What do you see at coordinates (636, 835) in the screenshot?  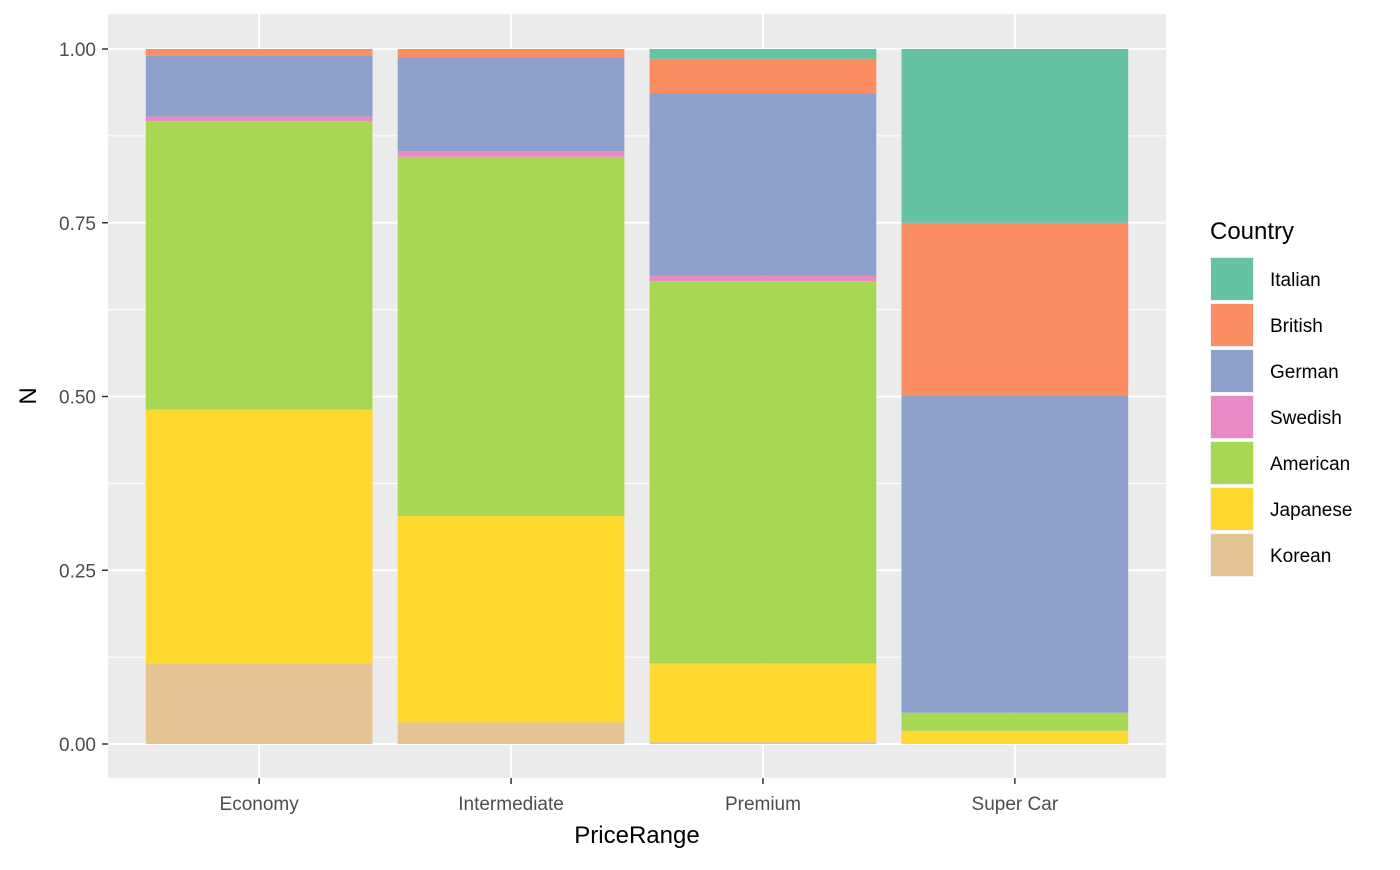 I see `x-axis-title: PriceRange` at bounding box center [636, 835].